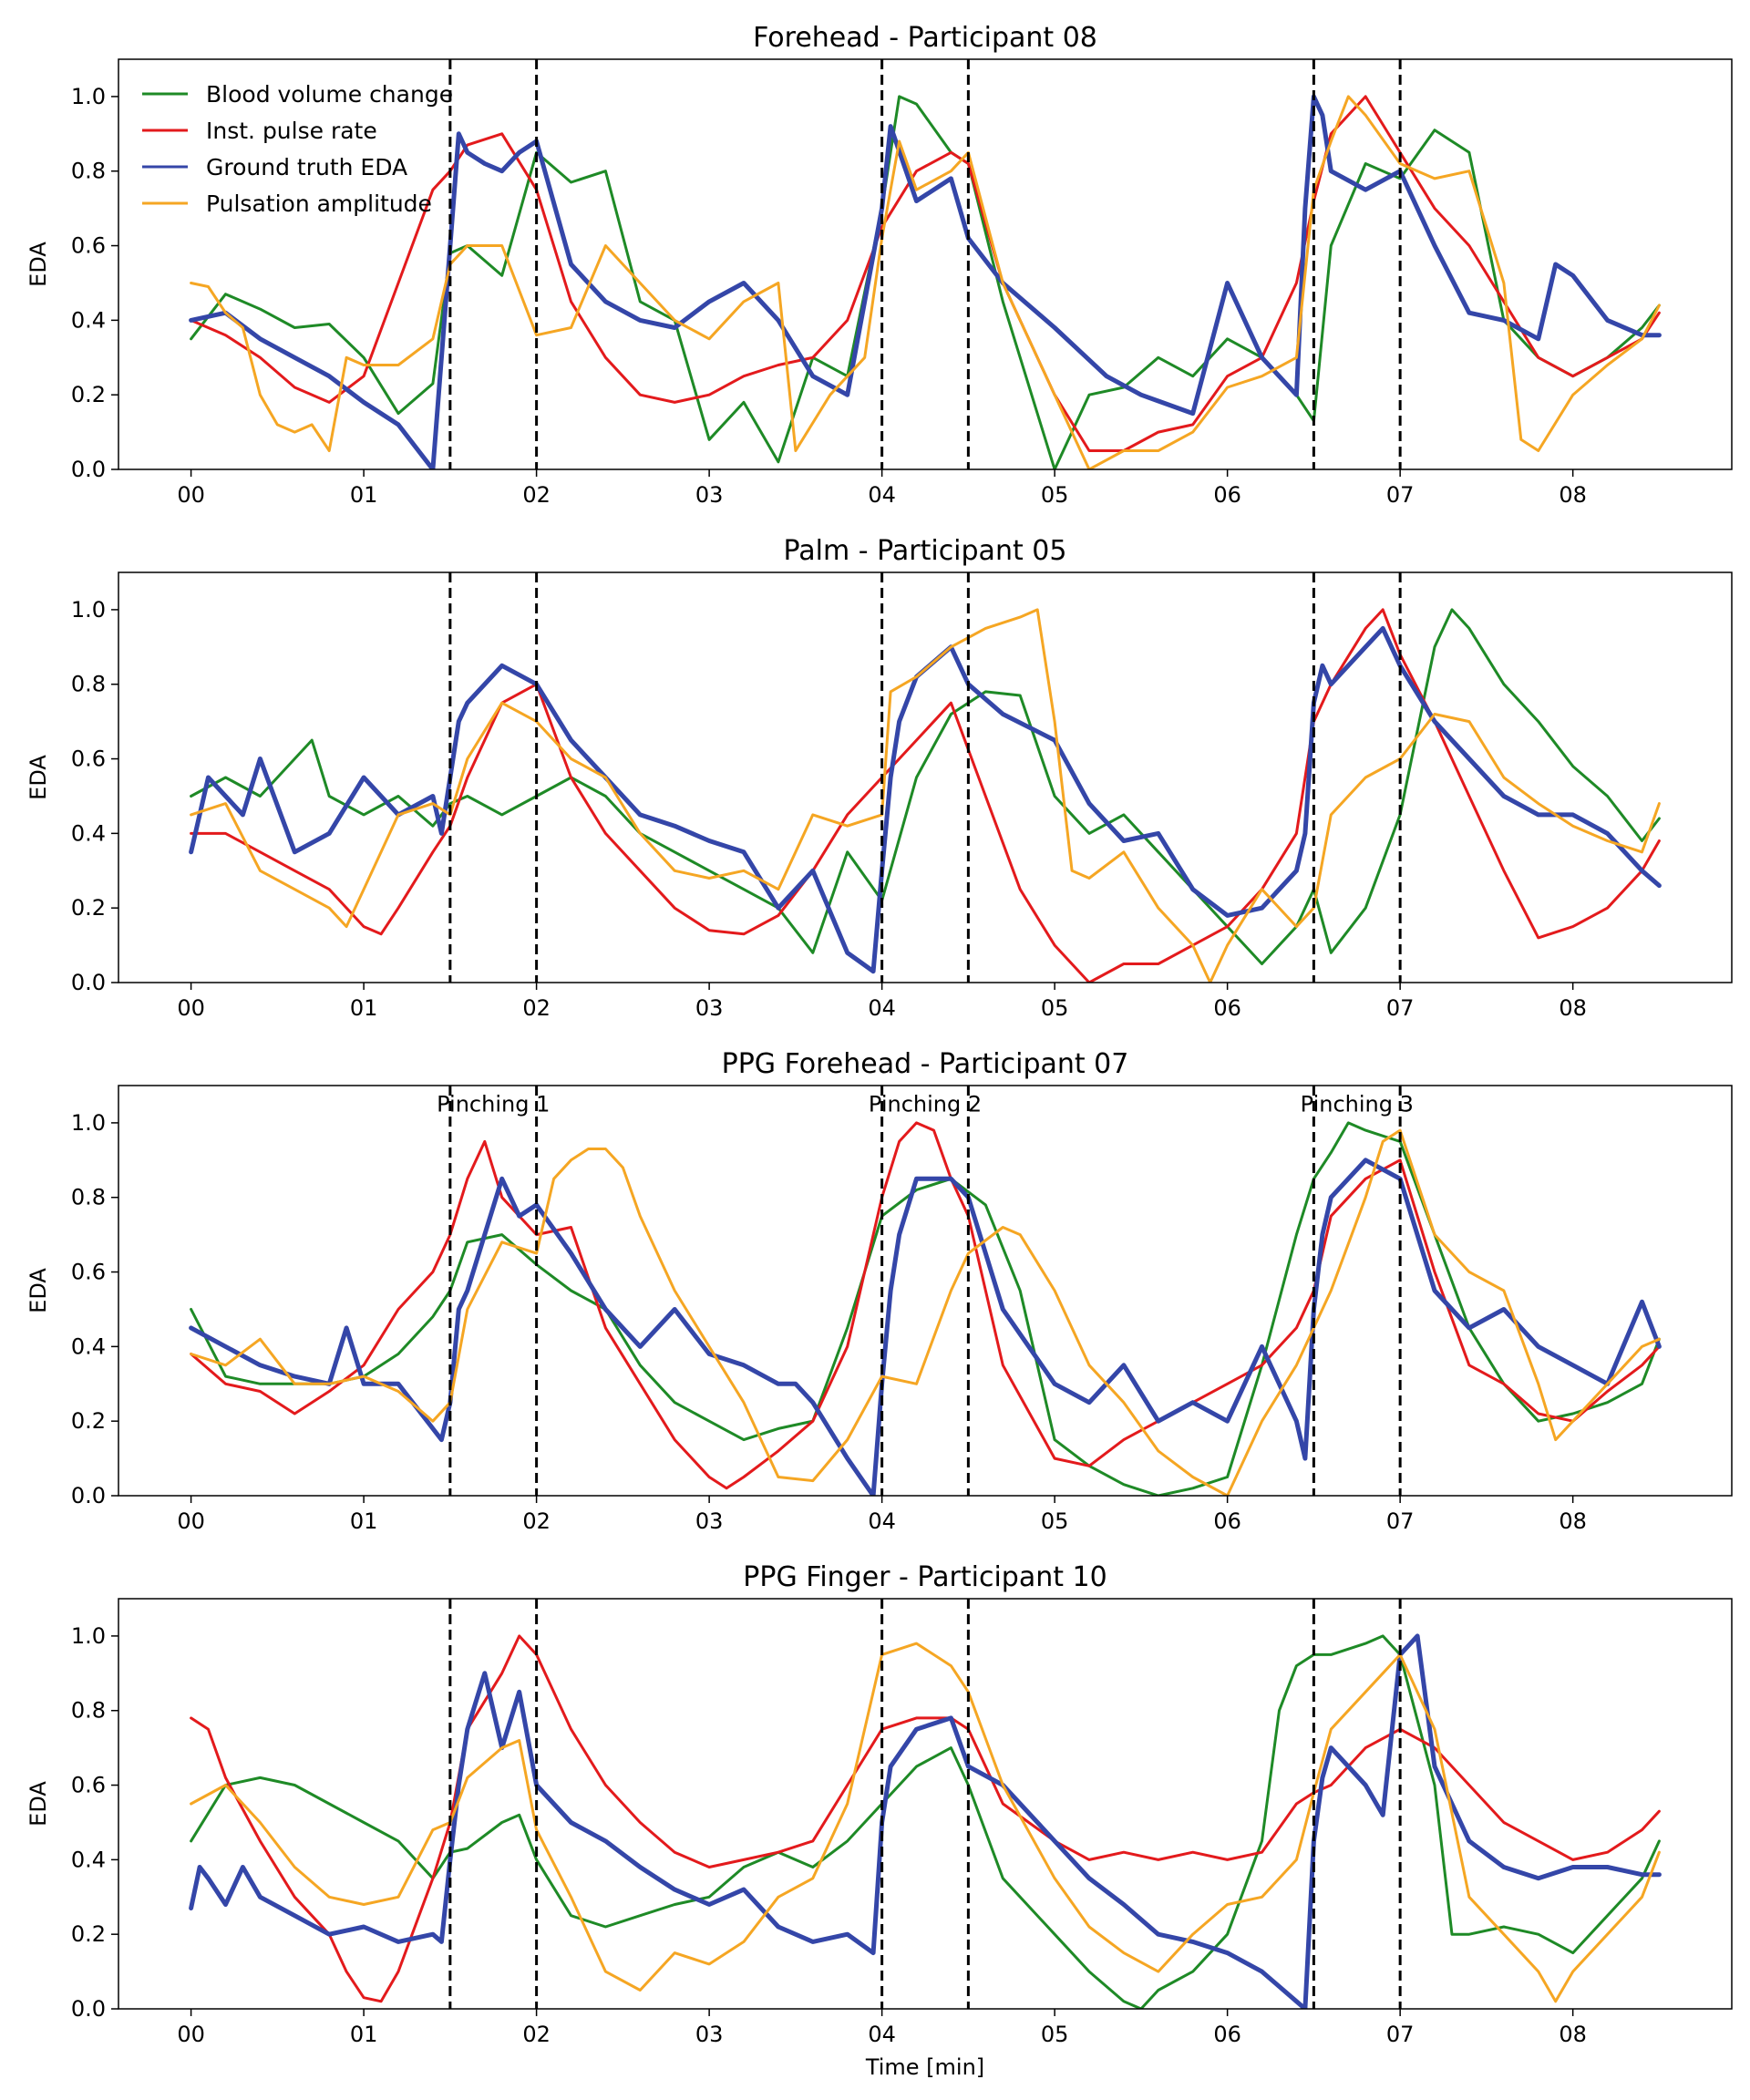 The height and width of the screenshot is (2100, 1750). What do you see at coordinates (1357, 1104) in the screenshot?
I see `pinching-annotation: Pinching 3` at bounding box center [1357, 1104].